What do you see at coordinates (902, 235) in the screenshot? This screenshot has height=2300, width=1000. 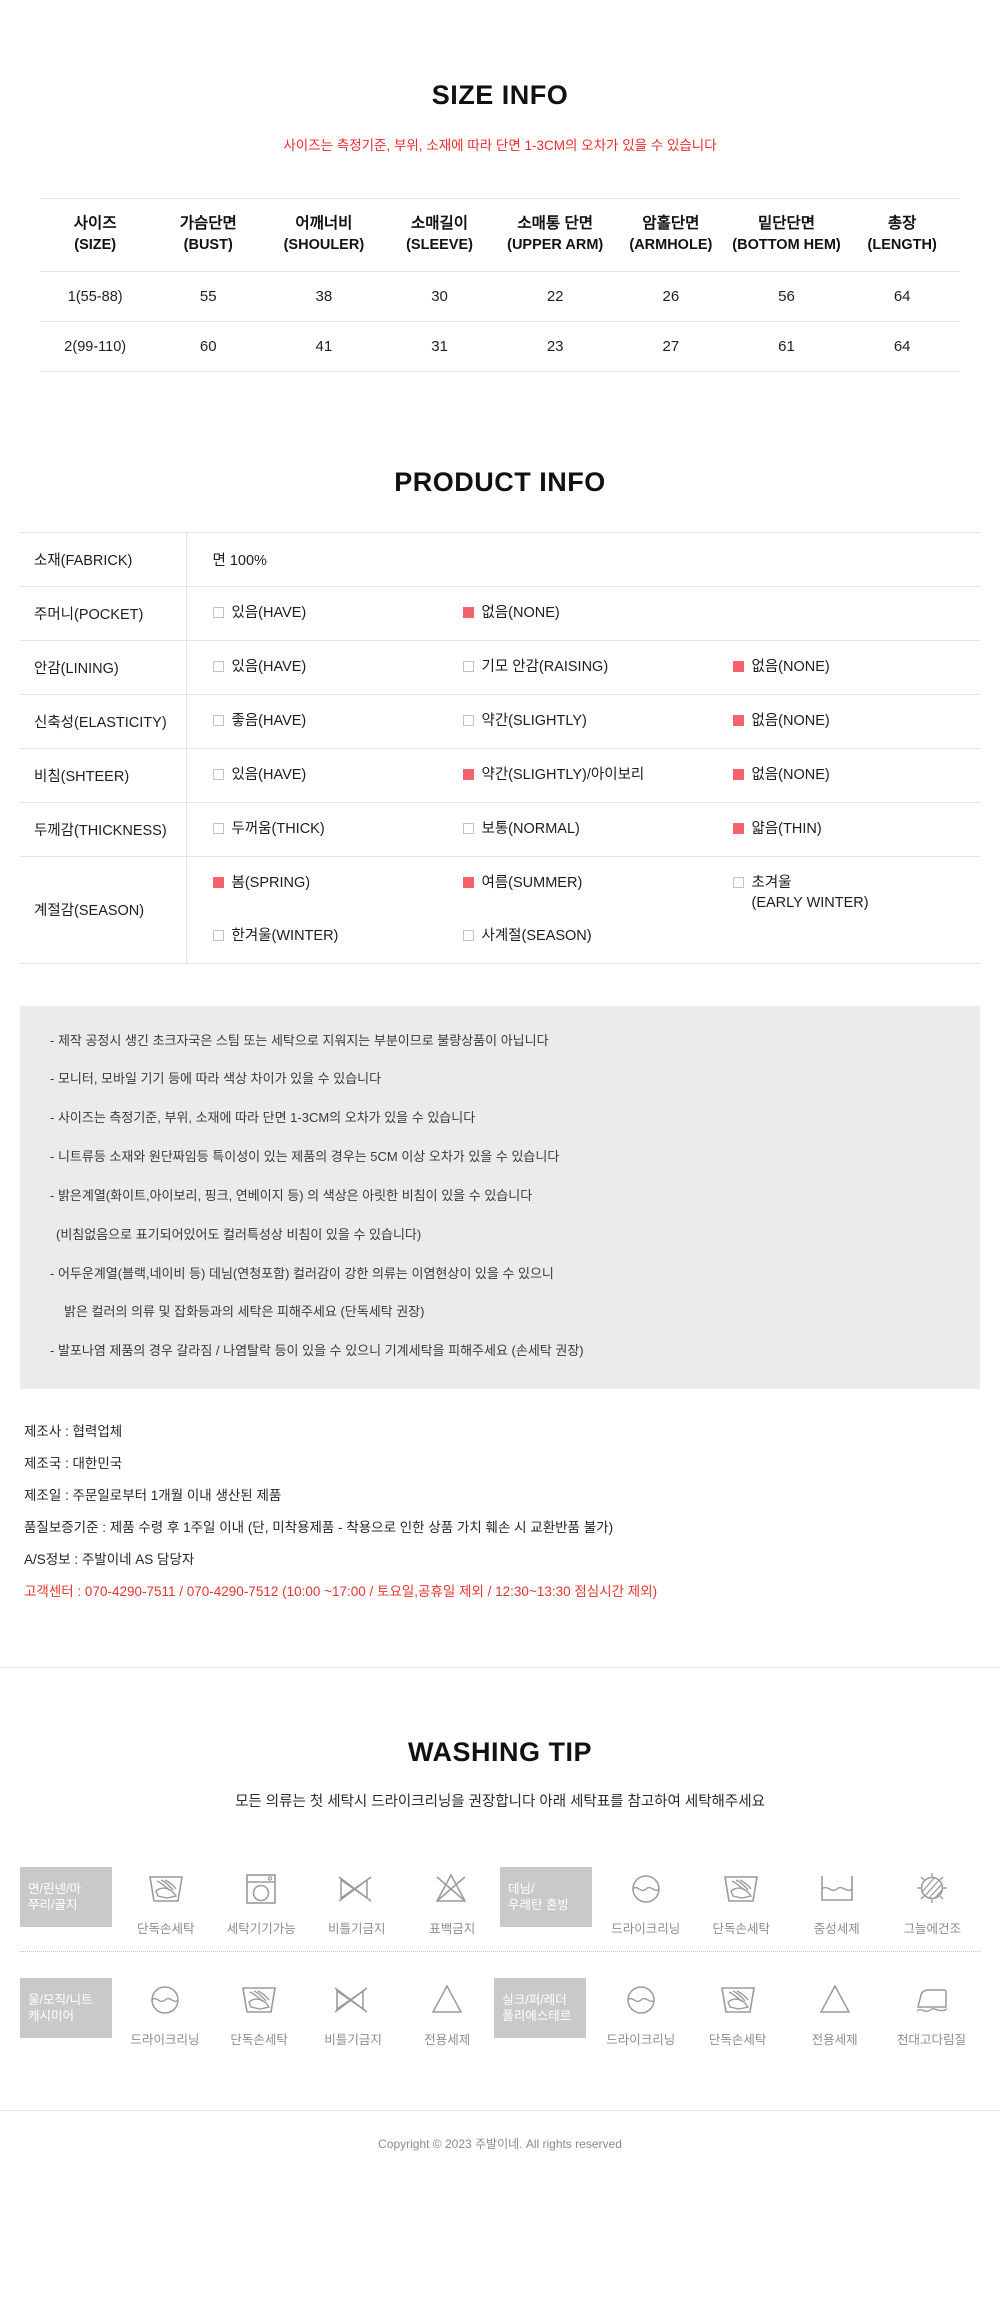 I see `size-header-cell: 총장 (LENGTH)` at bounding box center [902, 235].